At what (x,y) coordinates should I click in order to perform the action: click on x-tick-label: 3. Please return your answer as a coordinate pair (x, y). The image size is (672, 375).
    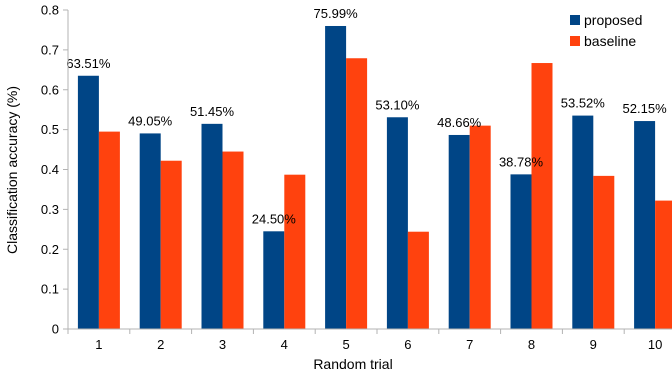
    Looking at the image, I should click on (222, 344).